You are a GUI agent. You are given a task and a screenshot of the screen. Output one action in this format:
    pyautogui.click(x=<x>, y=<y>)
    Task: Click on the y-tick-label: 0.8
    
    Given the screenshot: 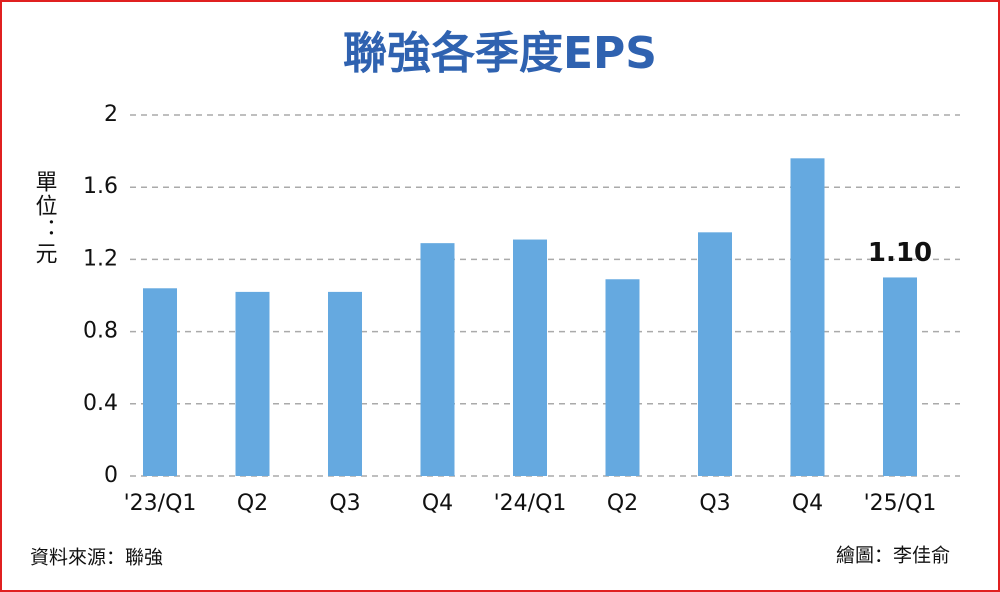 What is the action you would take?
    pyautogui.click(x=100, y=331)
    